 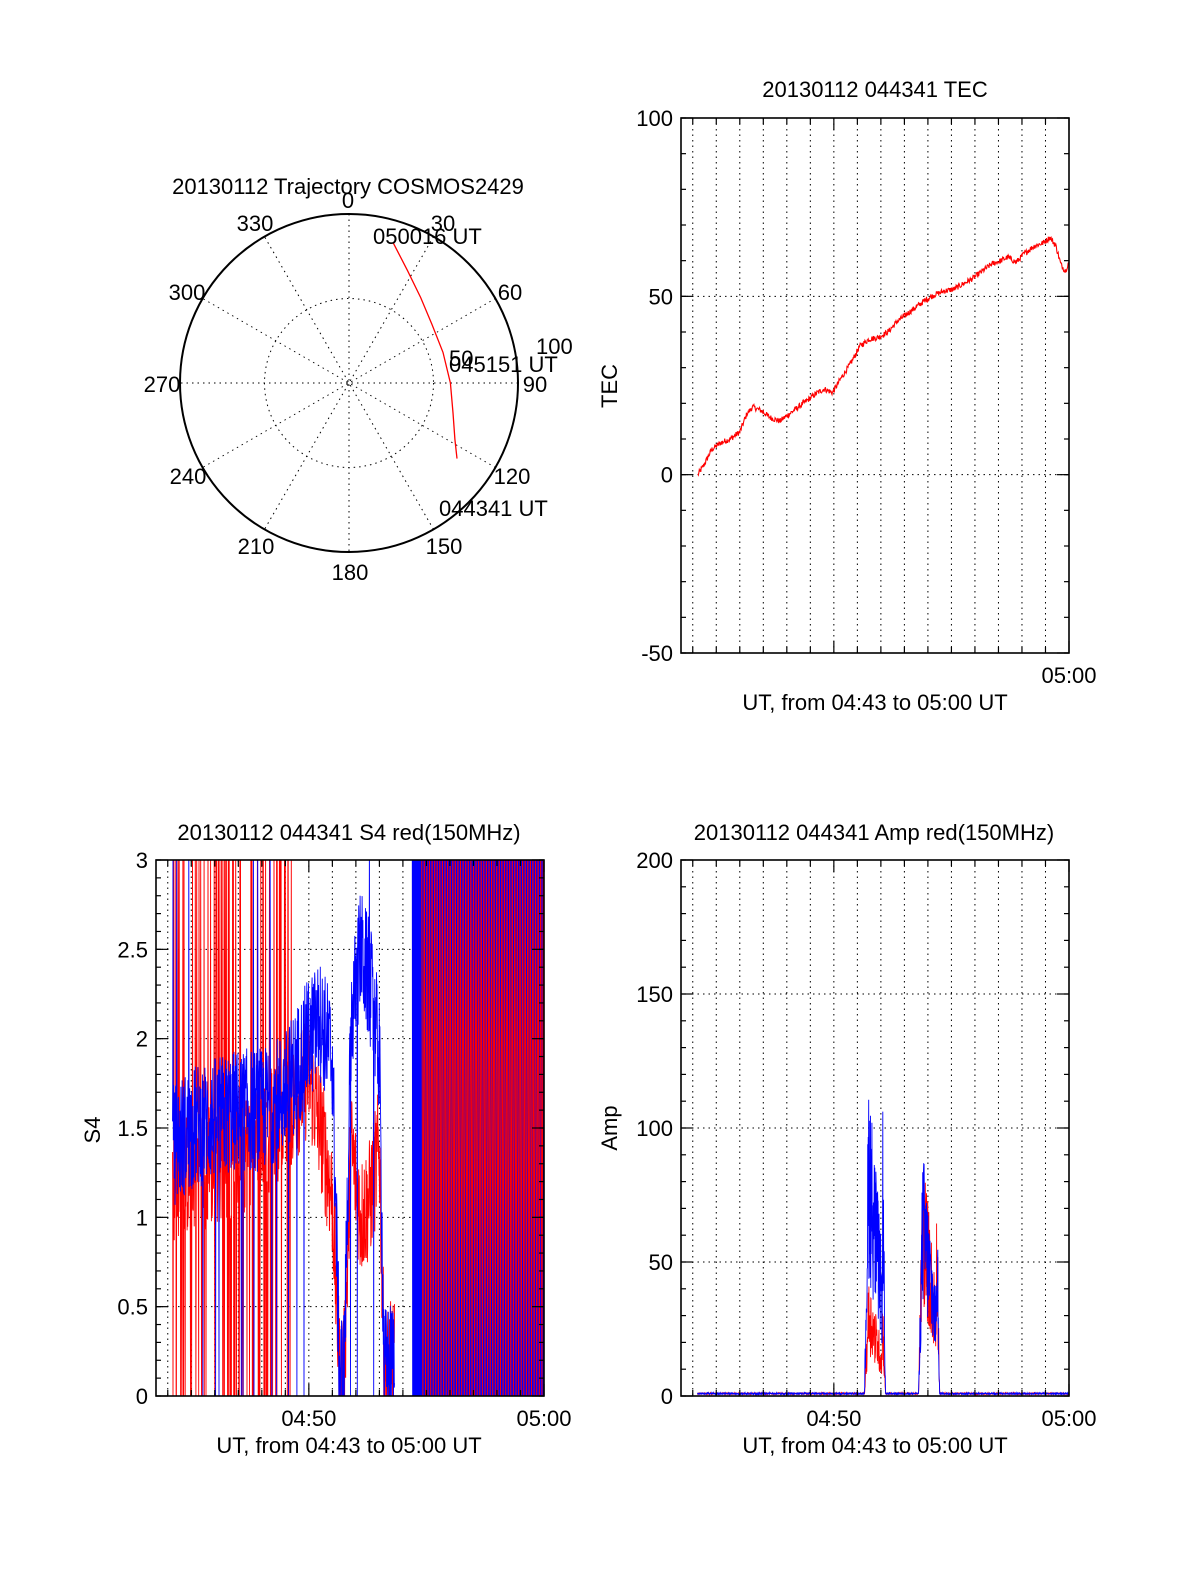 What do you see at coordinates (187, 292) in the screenshot?
I see `polar-angle-label: 300` at bounding box center [187, 292].